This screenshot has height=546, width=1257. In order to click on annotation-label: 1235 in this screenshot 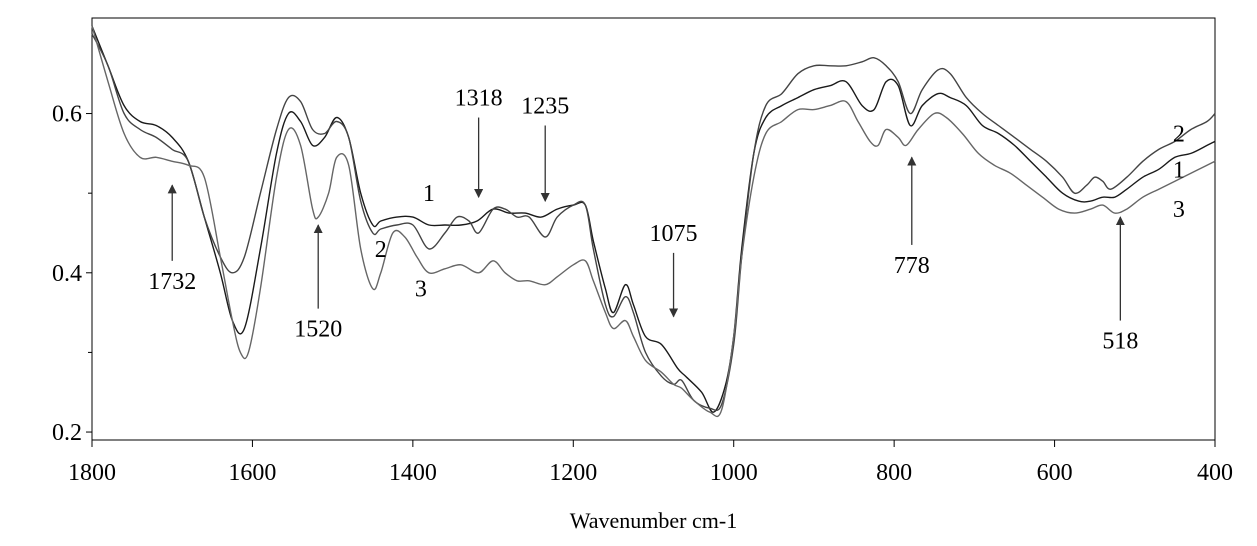, I will do `click(545, 107)`.